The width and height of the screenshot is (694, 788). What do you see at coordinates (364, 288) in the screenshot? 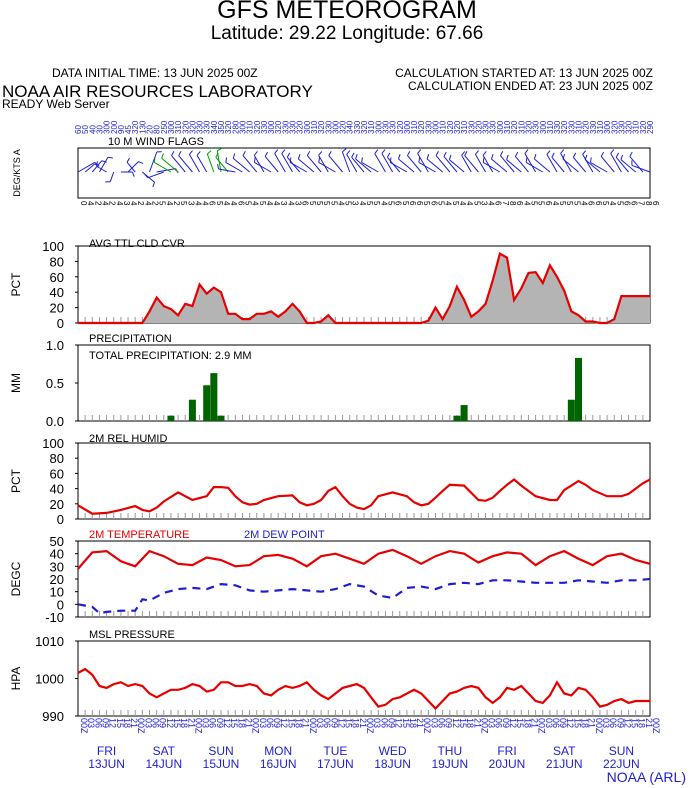
I see `cloud-line` at bounding box center [364, 288].